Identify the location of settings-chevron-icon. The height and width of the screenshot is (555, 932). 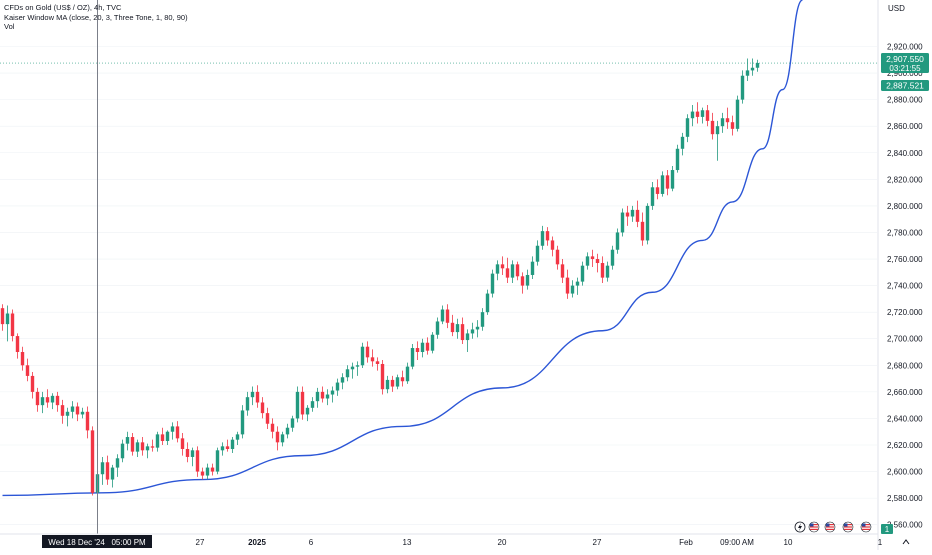
(906, 542).